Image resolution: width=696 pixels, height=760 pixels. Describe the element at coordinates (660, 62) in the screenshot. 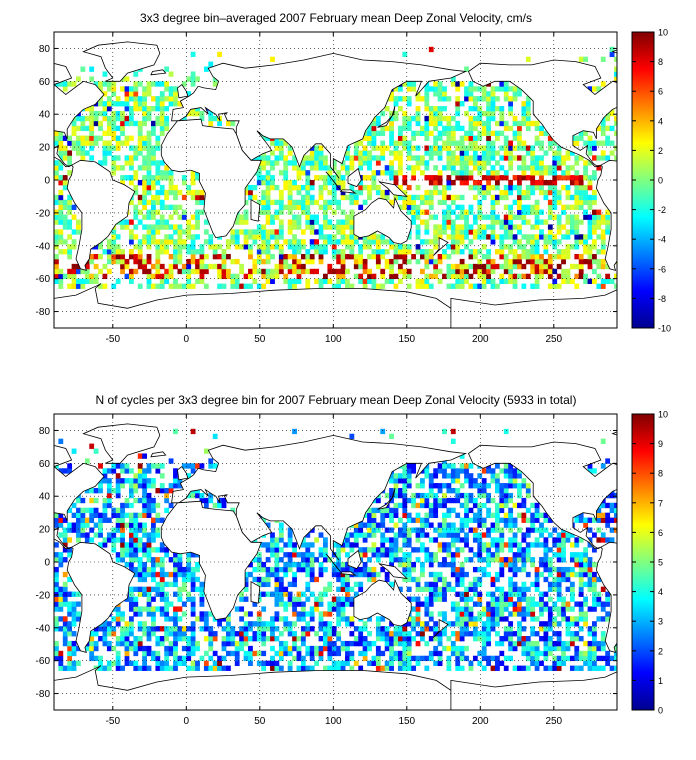

I see `colorbar-tick-label: 8` at that location.